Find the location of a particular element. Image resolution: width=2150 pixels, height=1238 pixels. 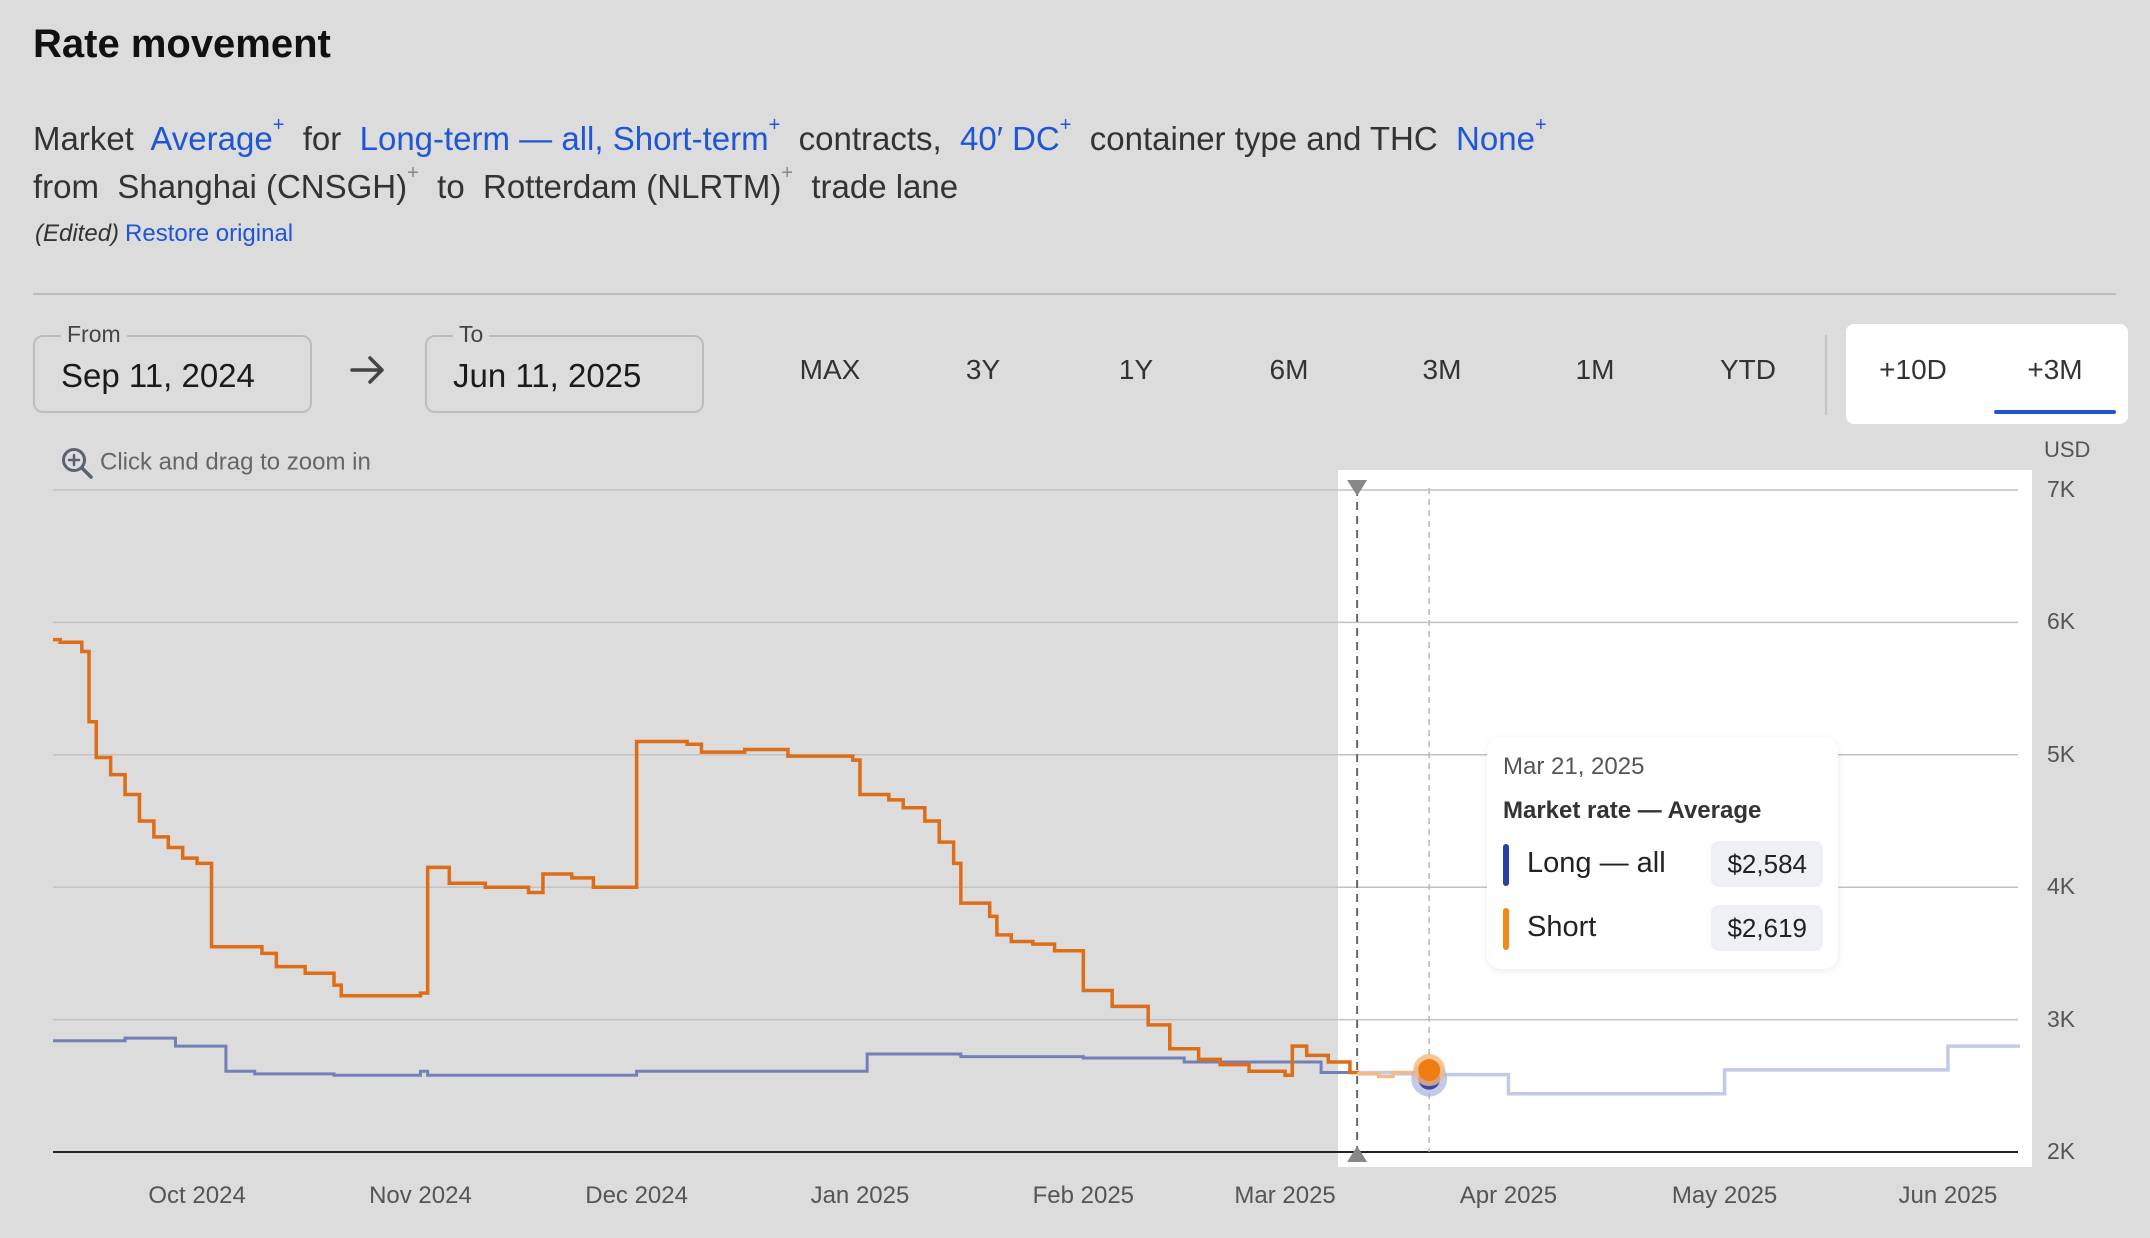

y-tick-label: 4K is located at coordinates (2061, 886).